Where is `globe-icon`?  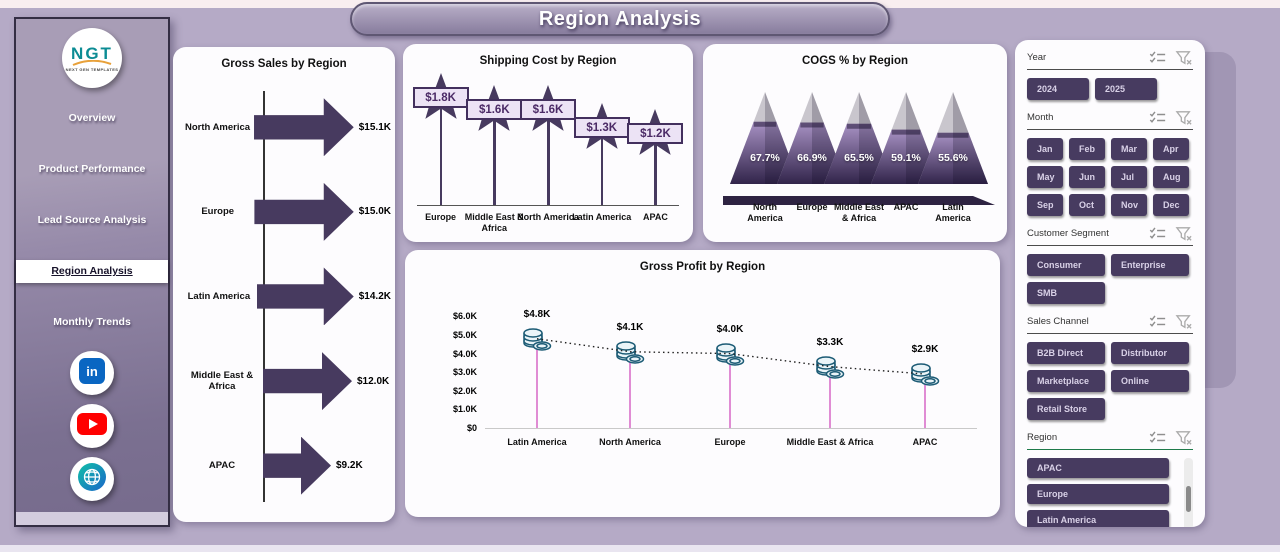 globe-icon is located at coordinates (92, 479).